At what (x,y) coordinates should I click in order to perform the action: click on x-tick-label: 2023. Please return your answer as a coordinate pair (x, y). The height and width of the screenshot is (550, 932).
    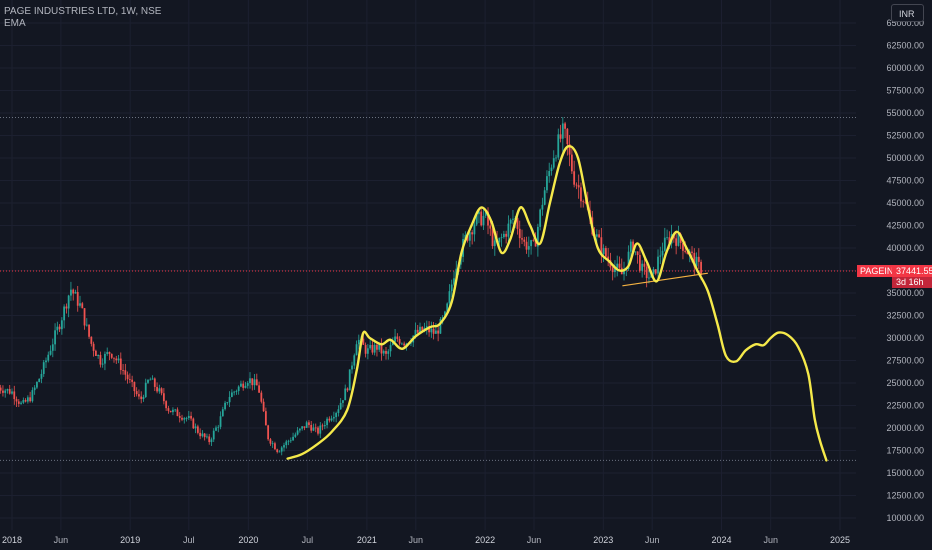
    Looking at the image, I should click on (603, 540).